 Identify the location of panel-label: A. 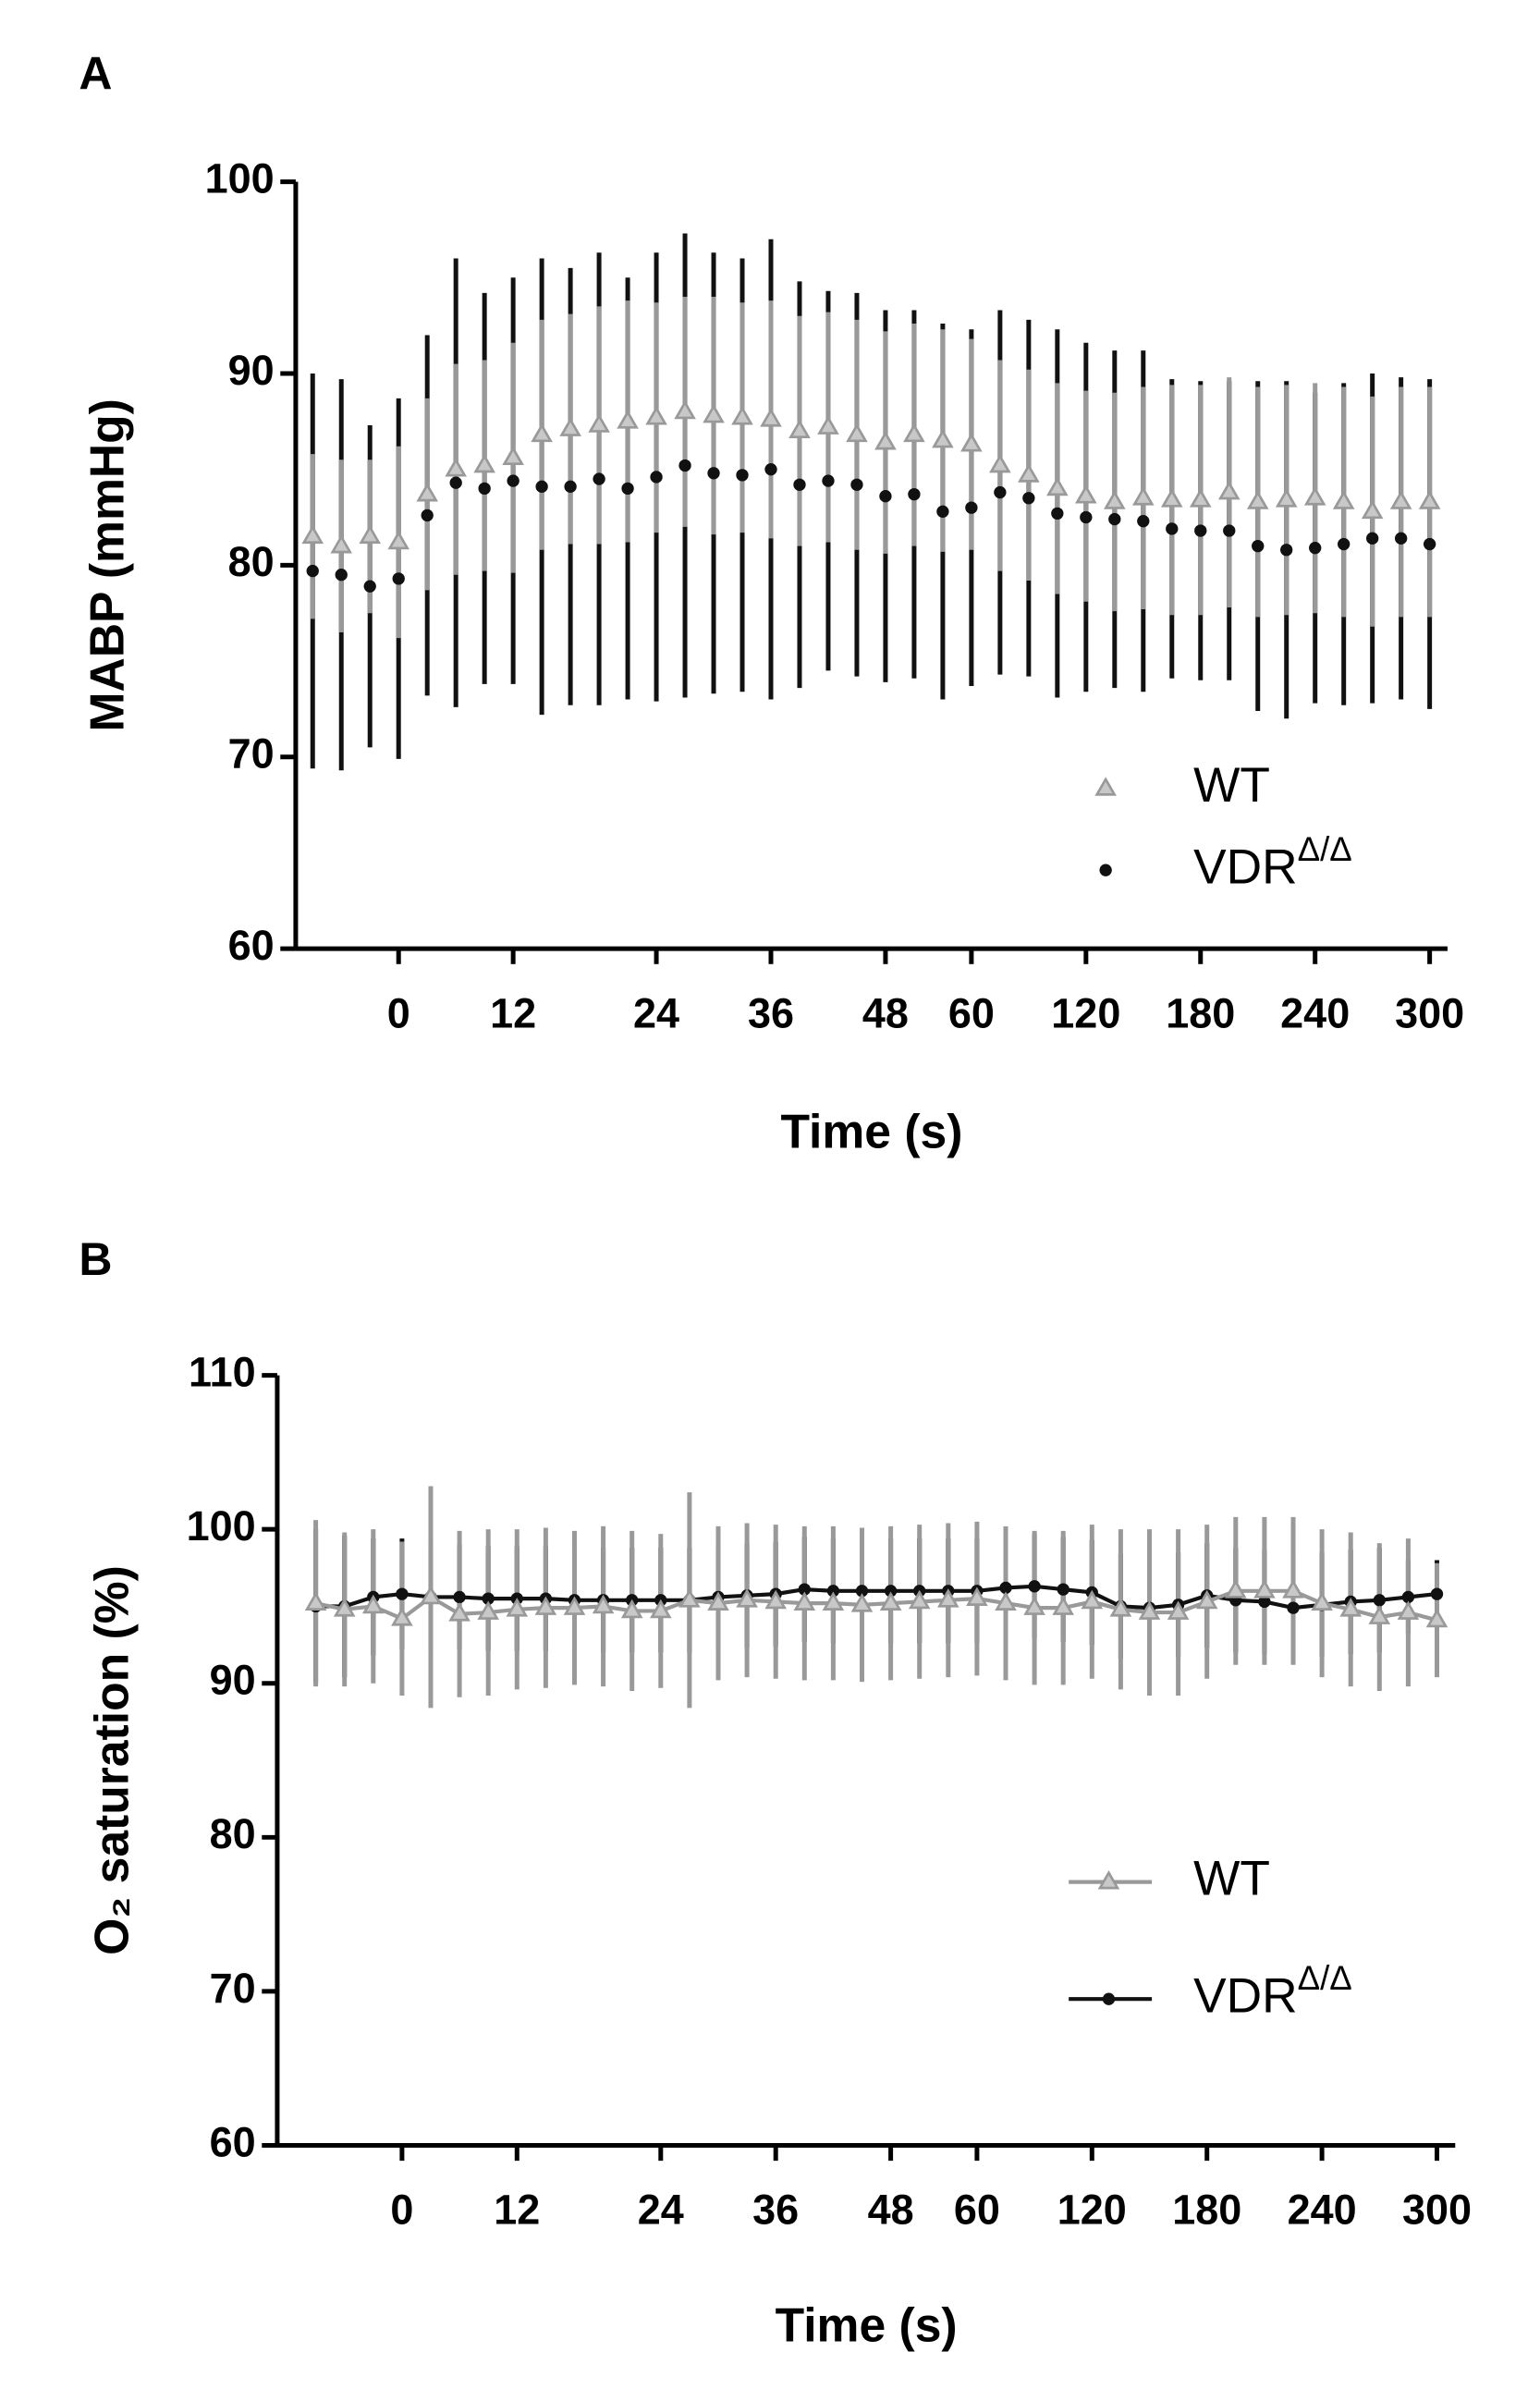
(95, 73).